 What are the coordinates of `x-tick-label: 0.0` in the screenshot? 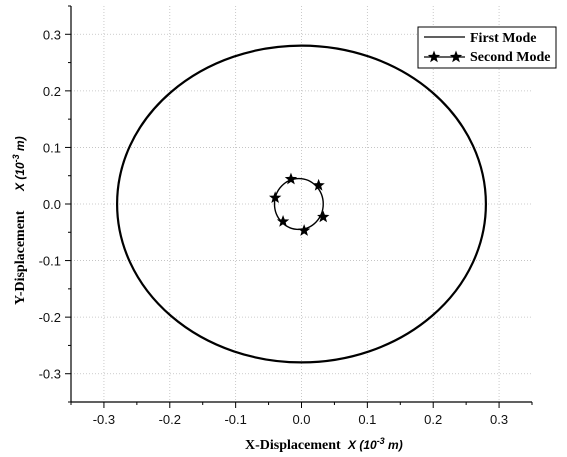 It's located at (301, 419).